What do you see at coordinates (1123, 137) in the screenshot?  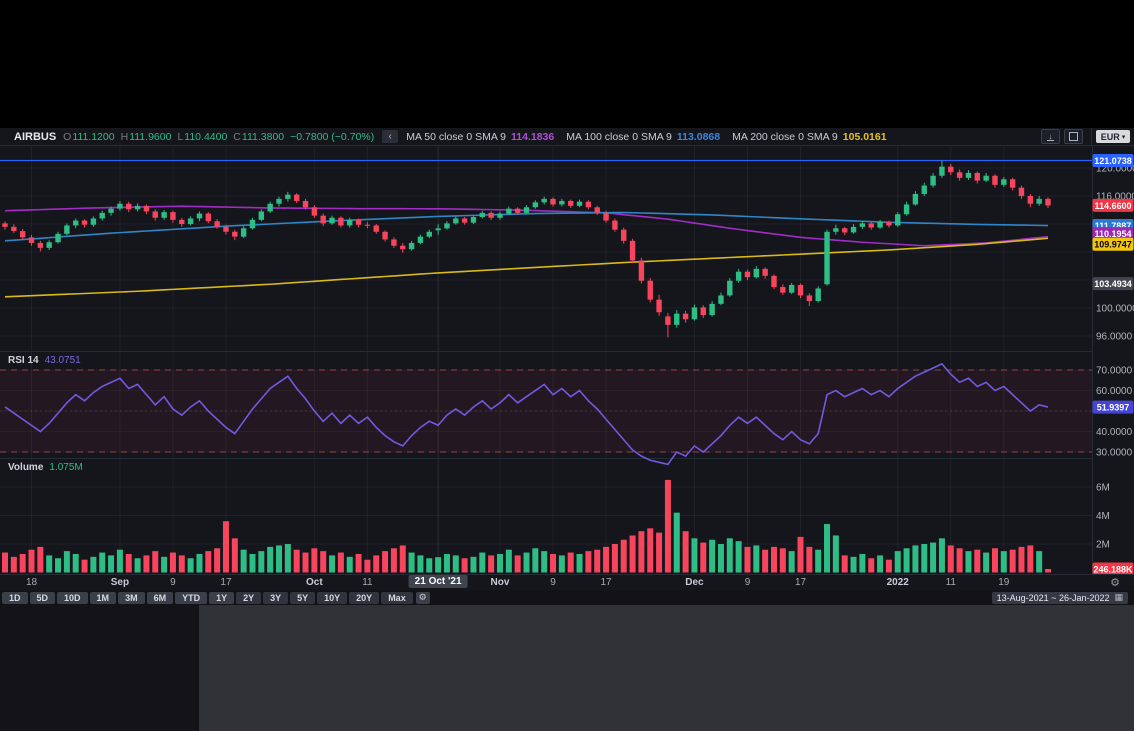 I see `chevron-down-icon: ▾` at bounding box center [1123, 137].